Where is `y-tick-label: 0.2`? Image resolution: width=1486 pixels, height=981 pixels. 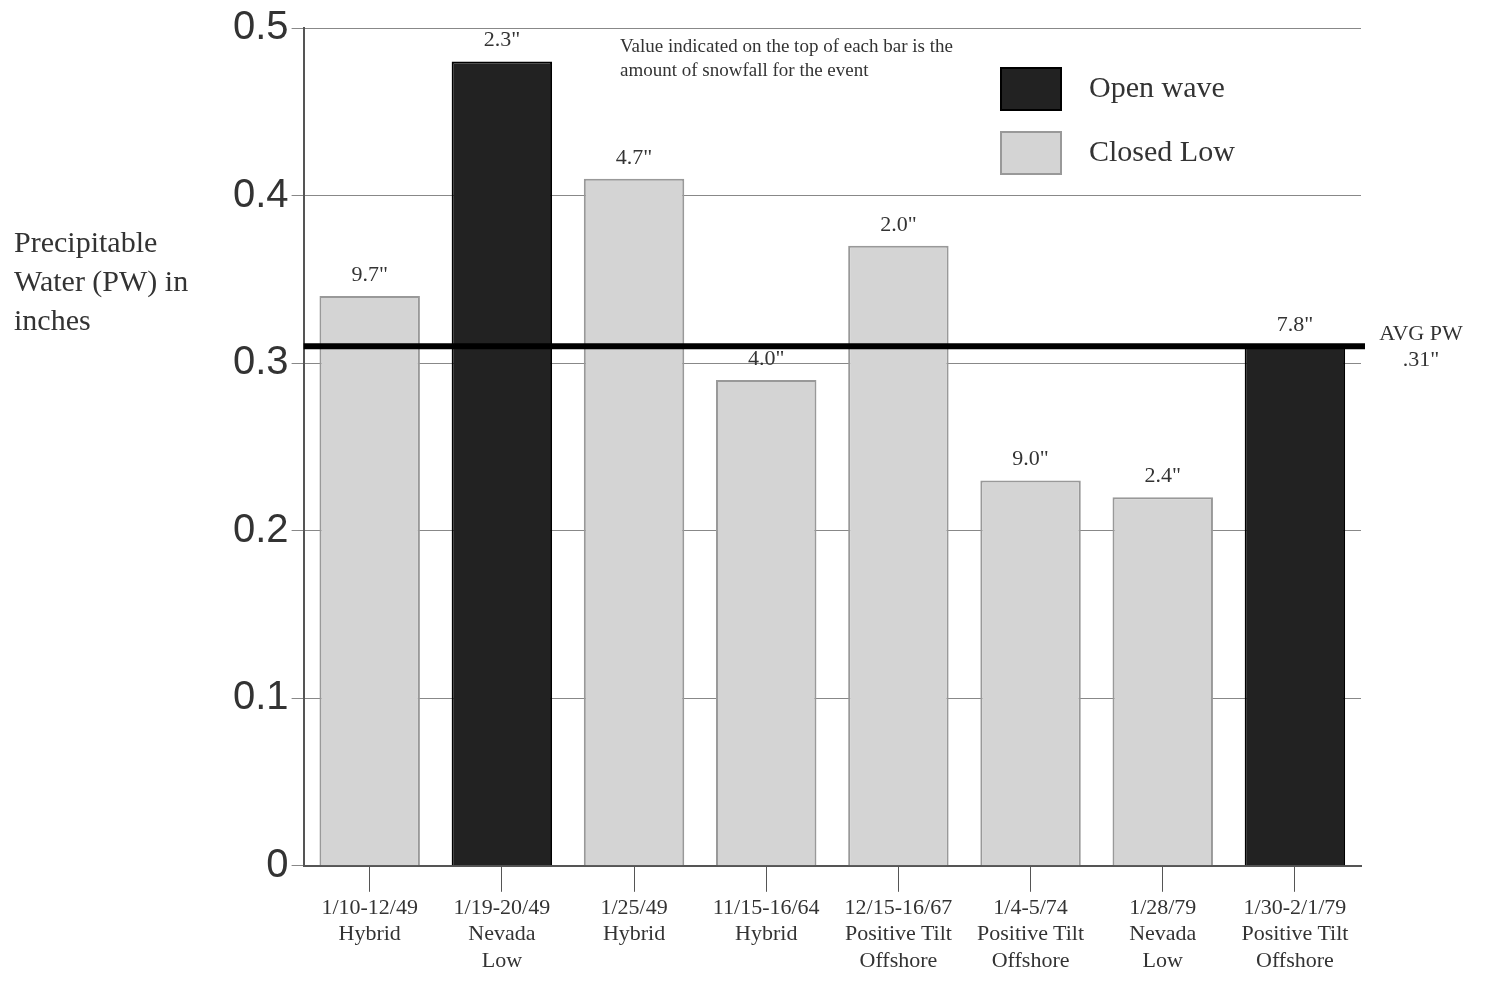 y-tick-label: 0.2 is located at coordinates (261, 527).